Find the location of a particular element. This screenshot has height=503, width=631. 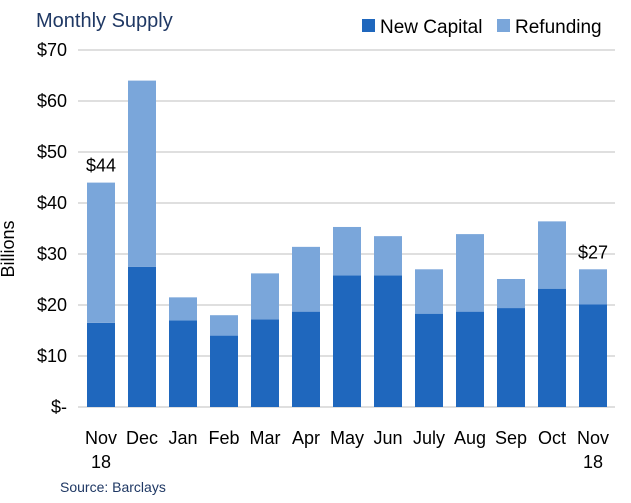

x-tick-label: Dec is located at coordinates (142, 438).